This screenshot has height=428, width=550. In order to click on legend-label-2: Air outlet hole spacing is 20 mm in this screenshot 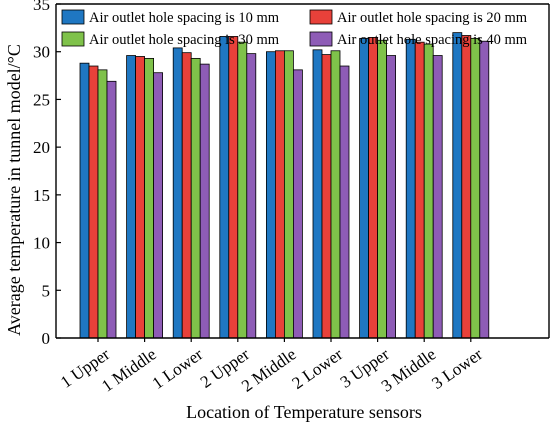, I will do `click(432, 18)`.